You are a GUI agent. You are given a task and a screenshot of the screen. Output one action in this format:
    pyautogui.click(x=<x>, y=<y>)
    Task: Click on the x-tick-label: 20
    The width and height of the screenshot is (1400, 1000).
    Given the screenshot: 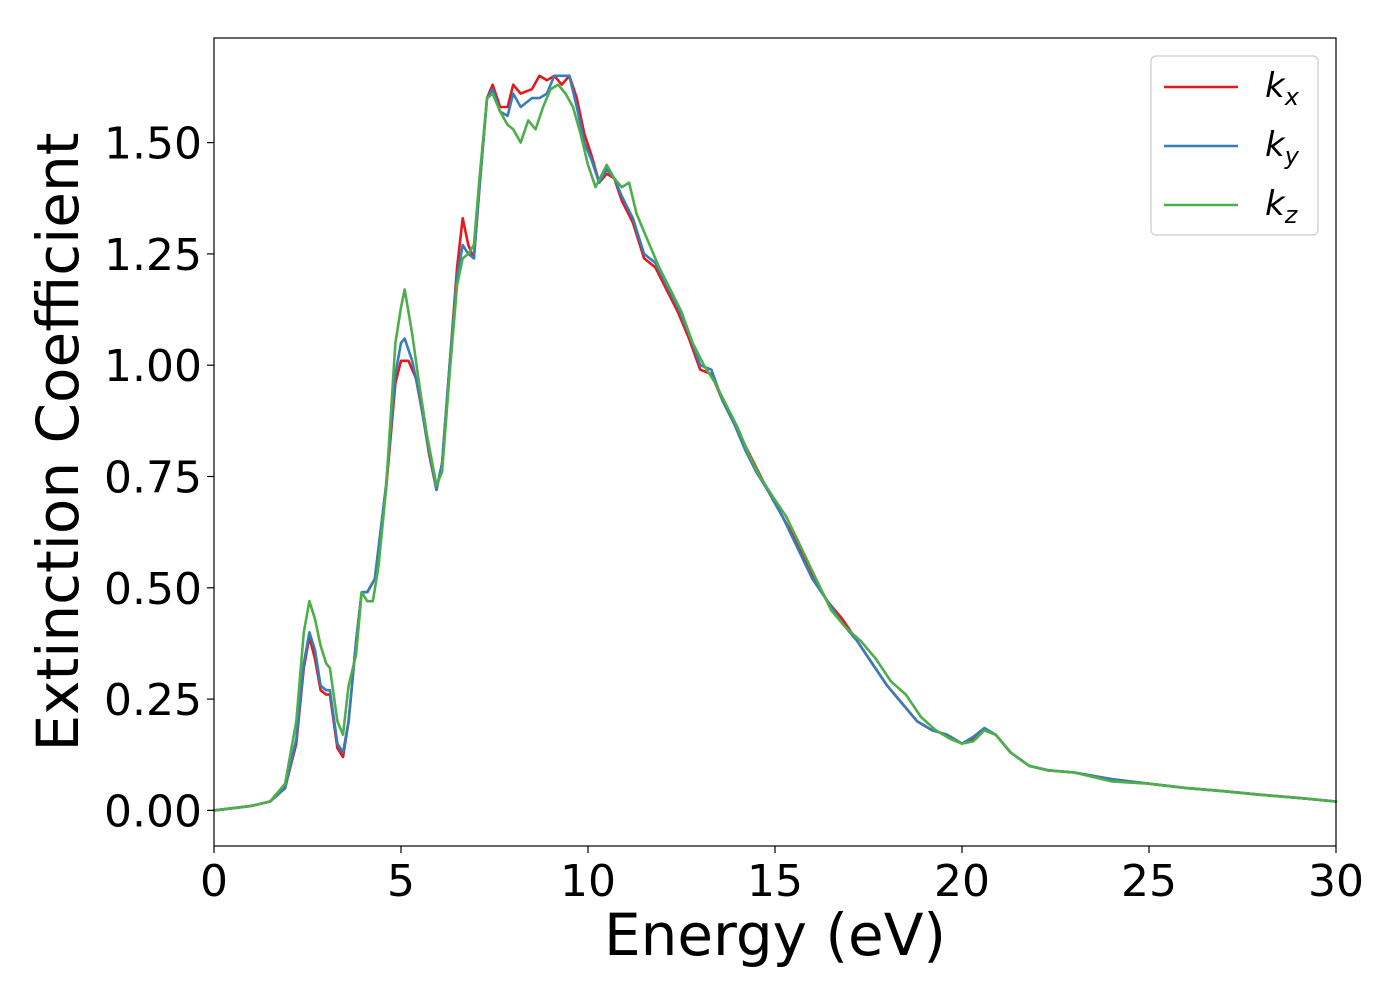 What is the action you would take?
    pyautogui.click(x=962, y=881)
    